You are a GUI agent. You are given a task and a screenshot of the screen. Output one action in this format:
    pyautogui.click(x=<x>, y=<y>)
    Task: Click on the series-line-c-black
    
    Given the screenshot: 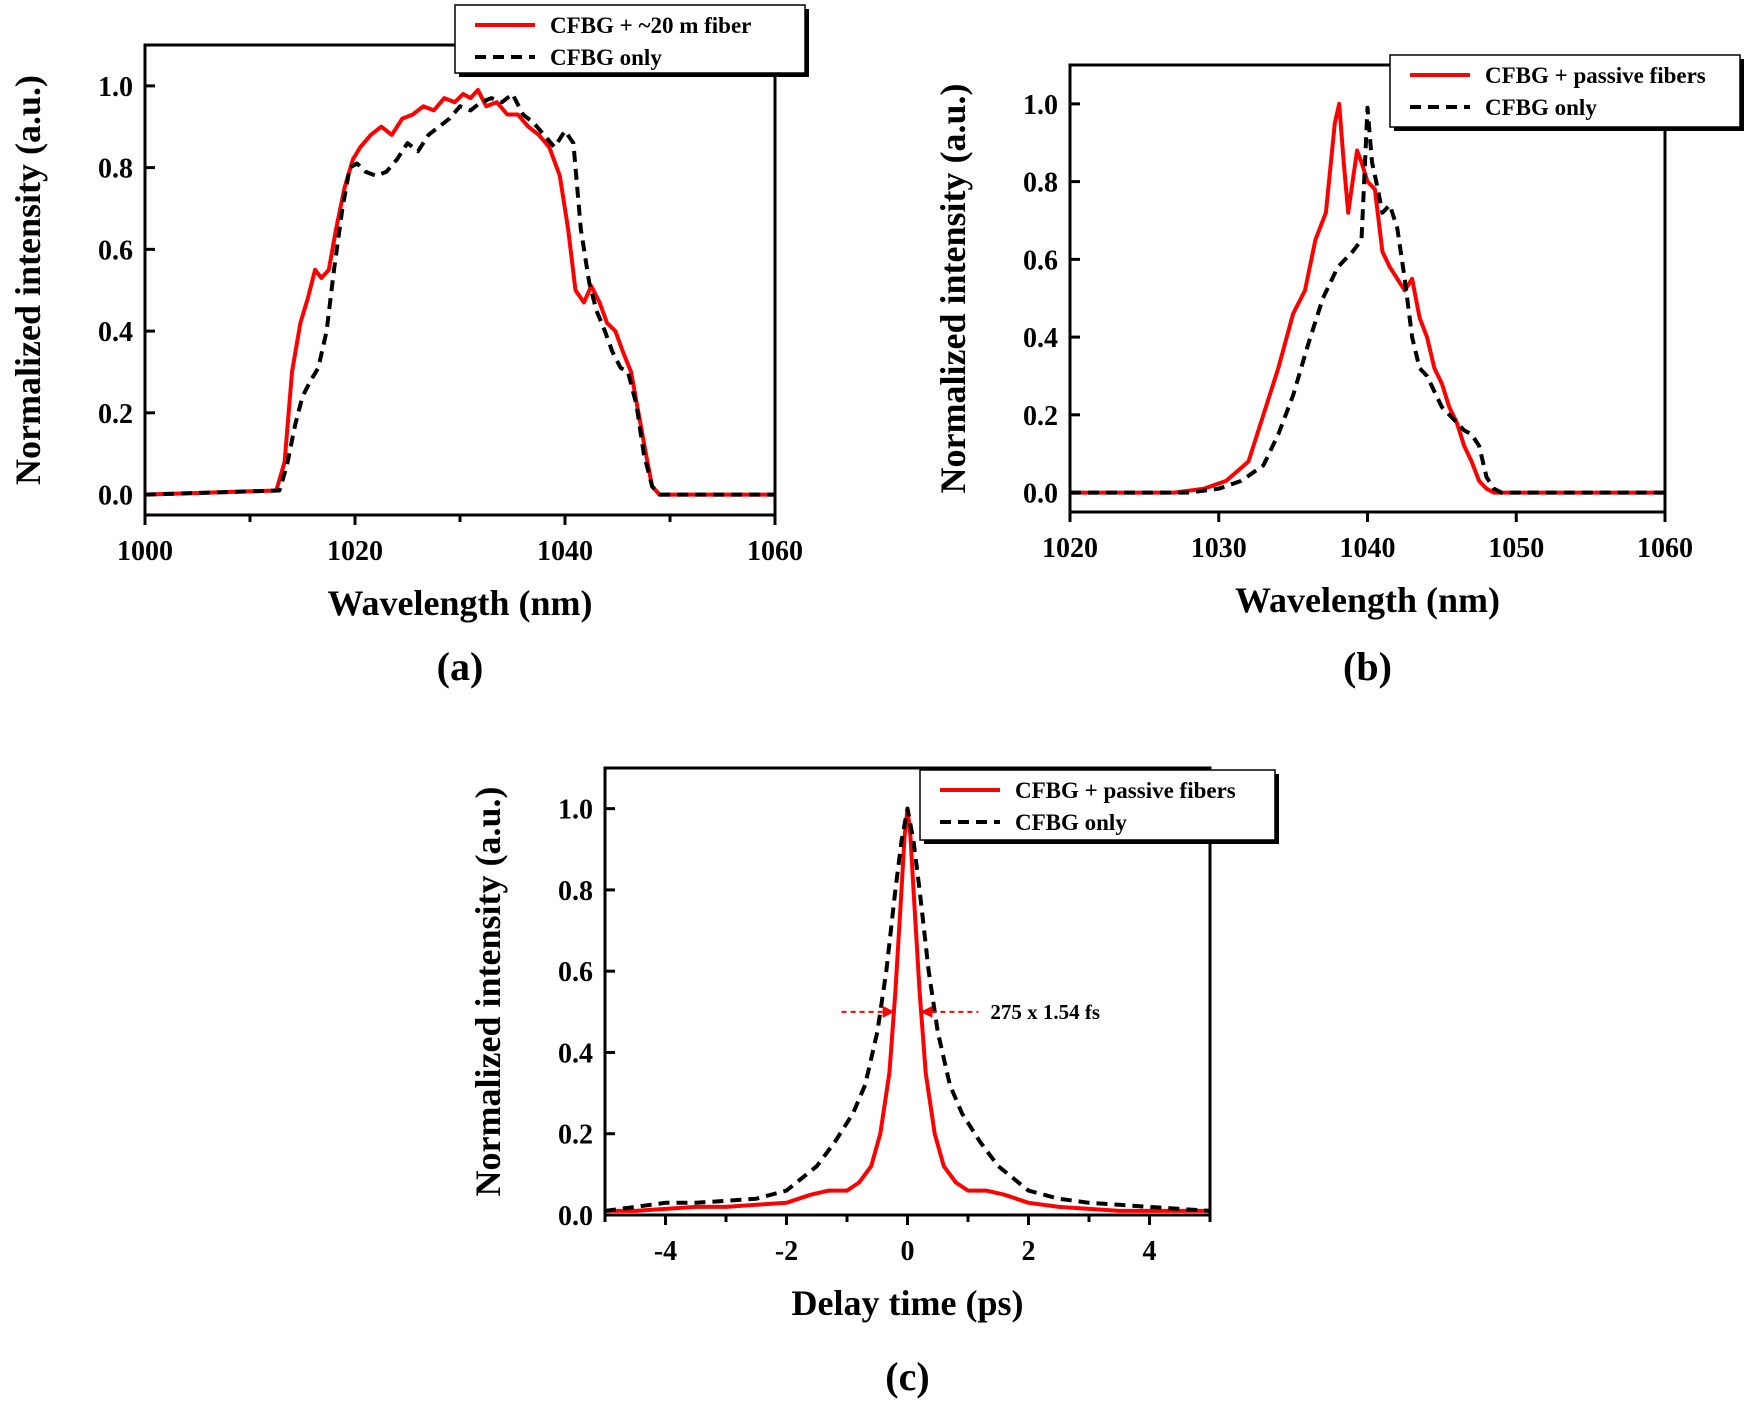 What is the action you would take?
    pyautogui.click(x=907, y=1009)
    